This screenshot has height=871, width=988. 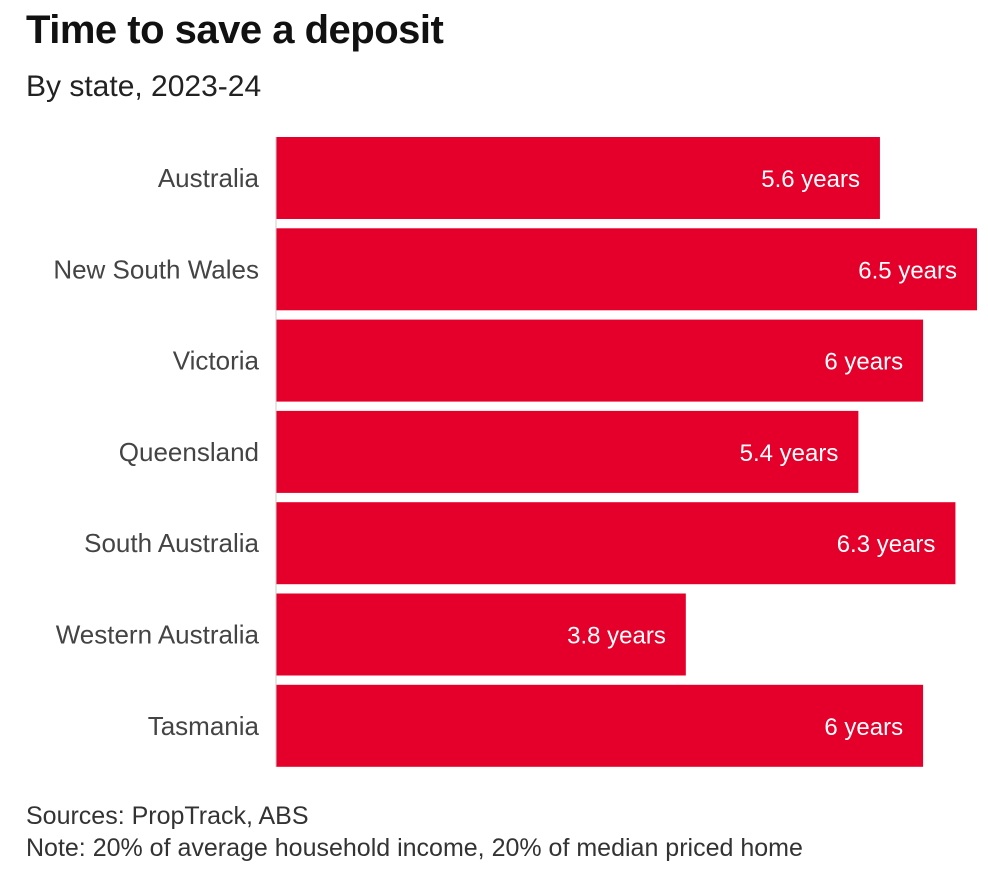 What do you see at coordinates (907, 270) in the screenshot?
I see `data-label: 6.5 years` at bounding box center [907, 270].